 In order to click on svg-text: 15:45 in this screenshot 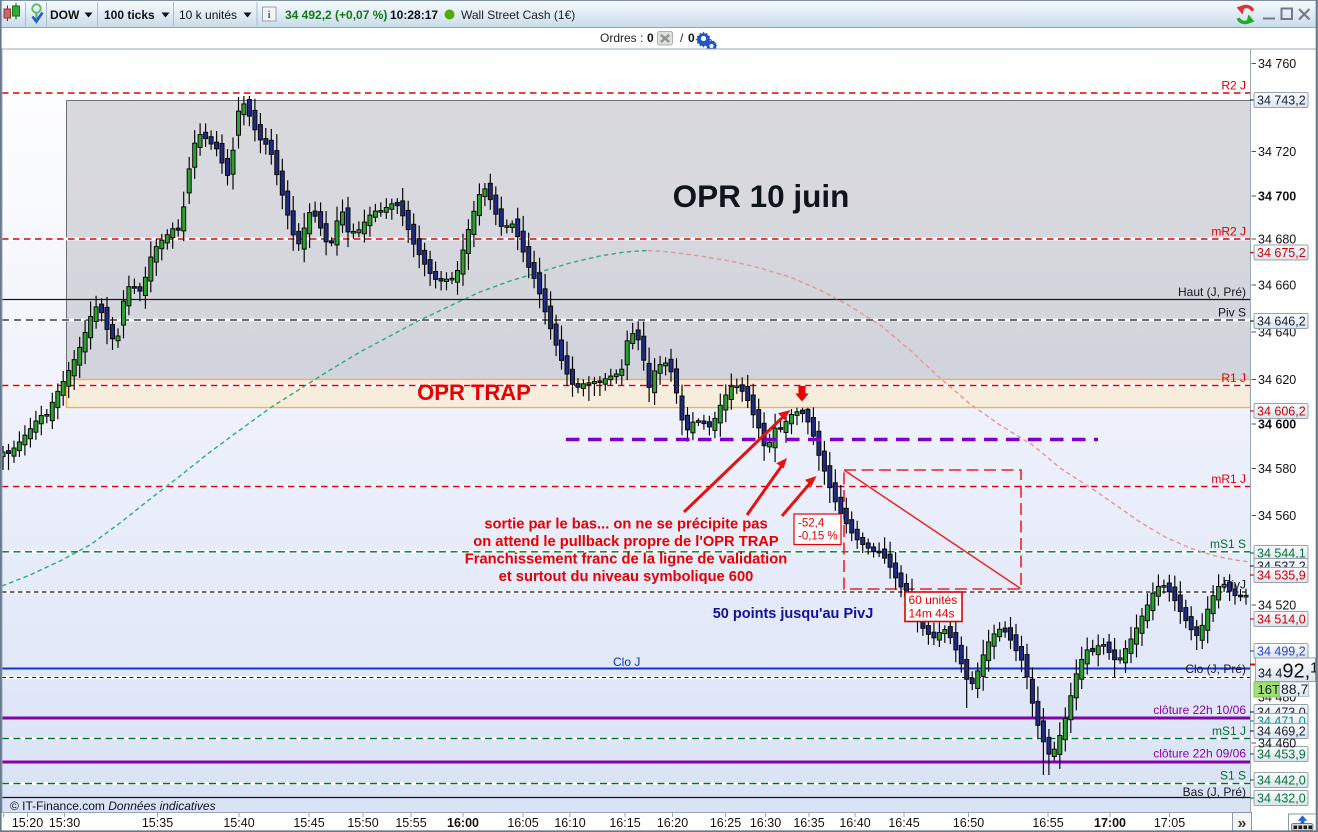, I will do `click(308, 823)`.